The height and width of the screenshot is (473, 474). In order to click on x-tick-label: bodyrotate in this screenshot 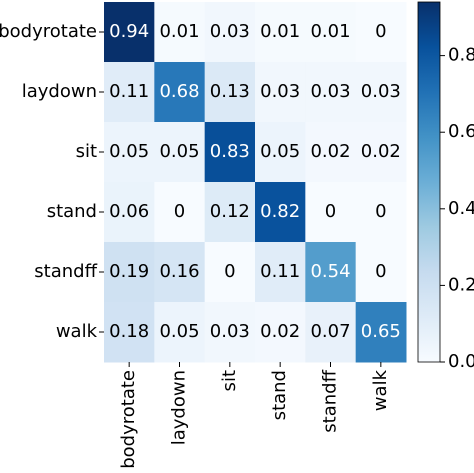, I will do `click(128, 419)`.